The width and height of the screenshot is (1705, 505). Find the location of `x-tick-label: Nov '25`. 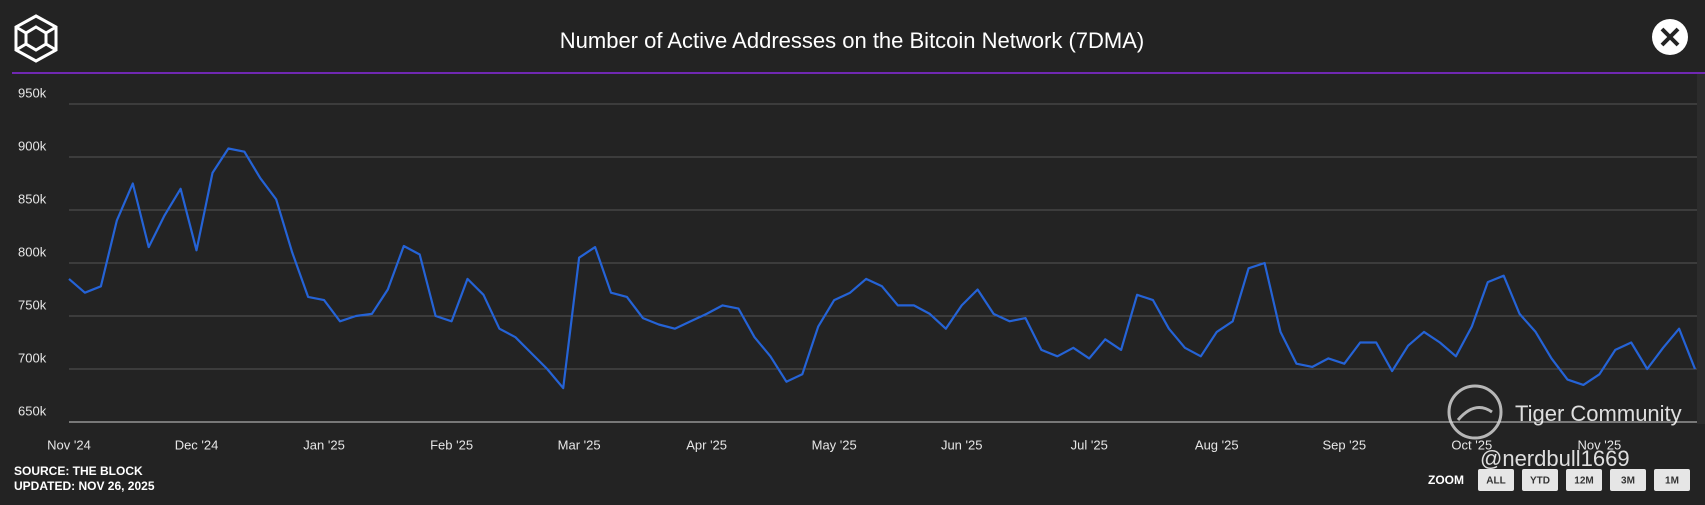

x-tick-label: Nov '25 is located at coordinates (1600, 444).